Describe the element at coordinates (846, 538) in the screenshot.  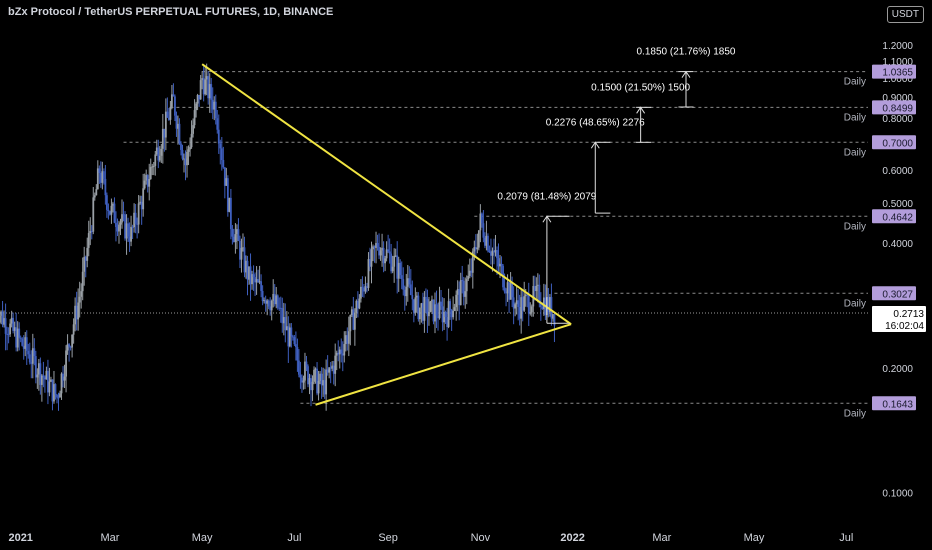
I see `time-tick-label: Jul` at that location.